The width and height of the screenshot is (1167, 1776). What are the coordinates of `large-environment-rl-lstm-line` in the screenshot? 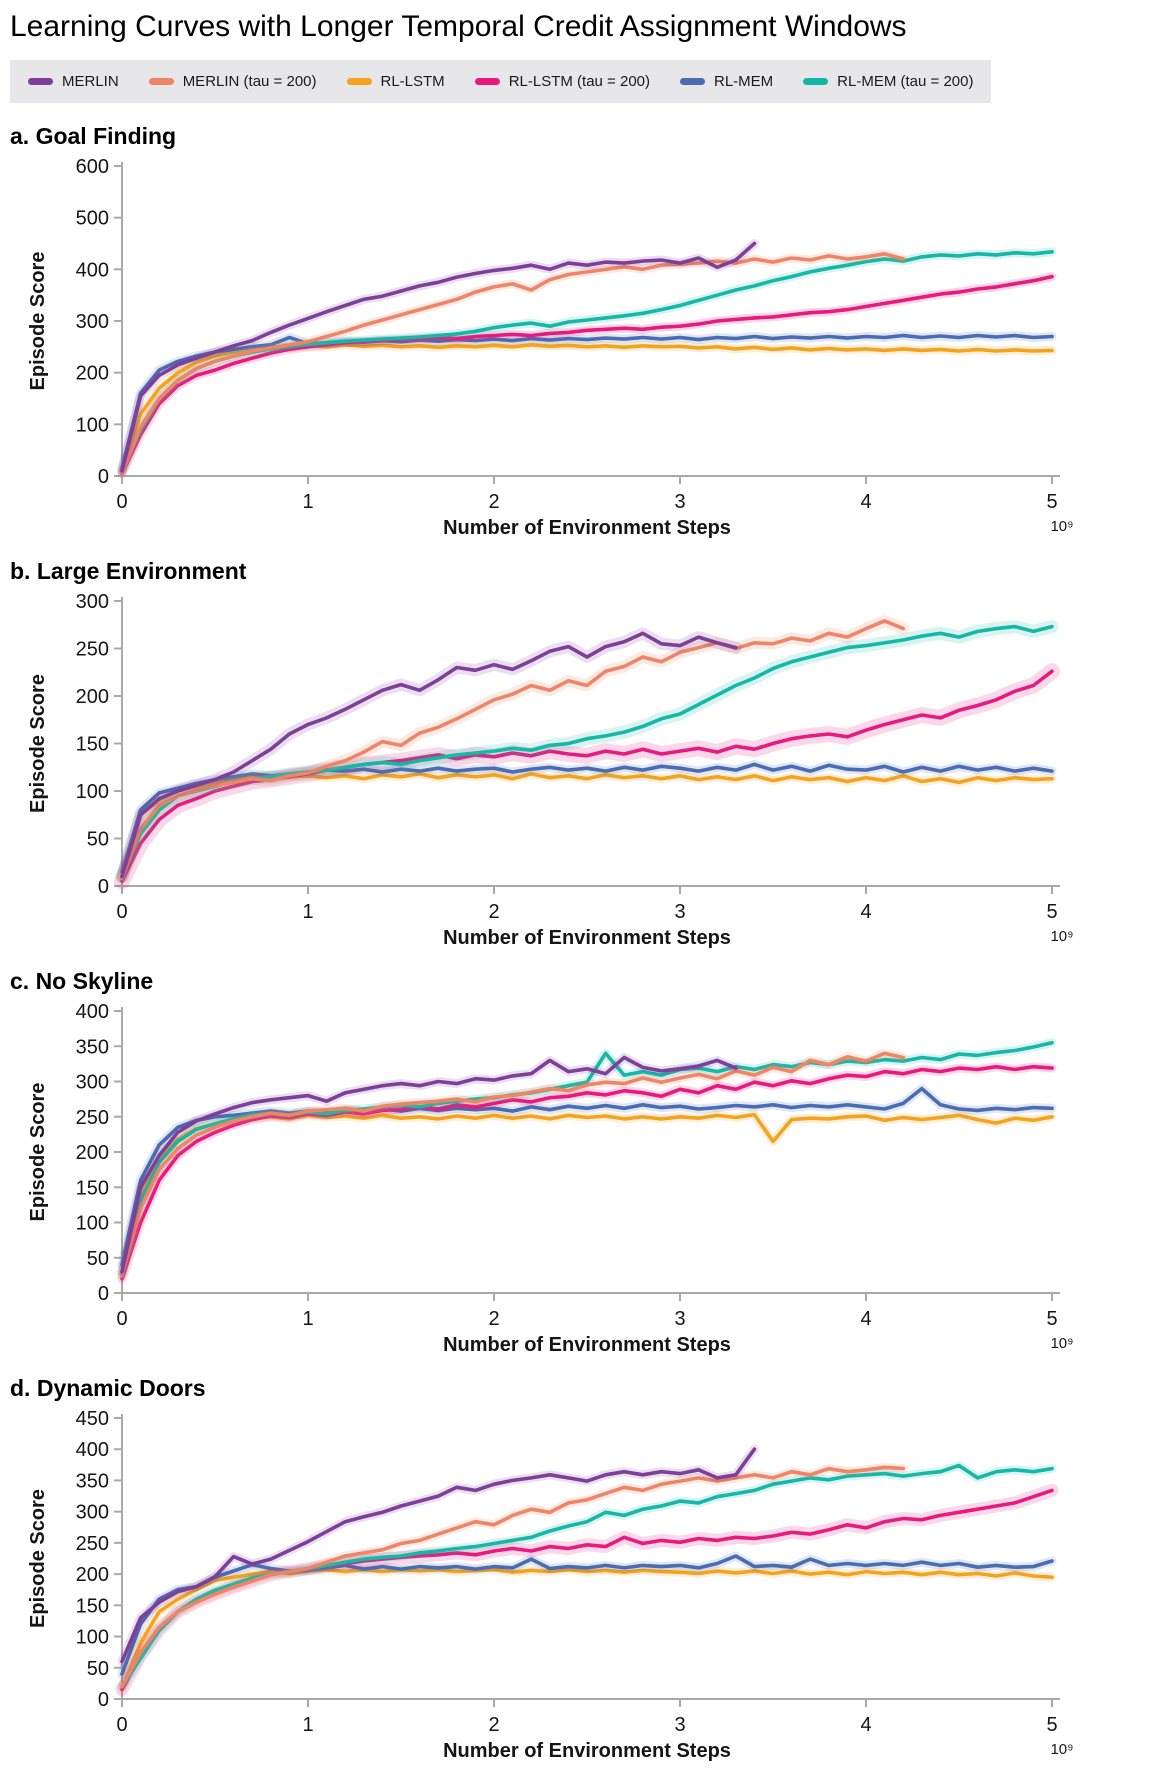 It's located at (587, 825).